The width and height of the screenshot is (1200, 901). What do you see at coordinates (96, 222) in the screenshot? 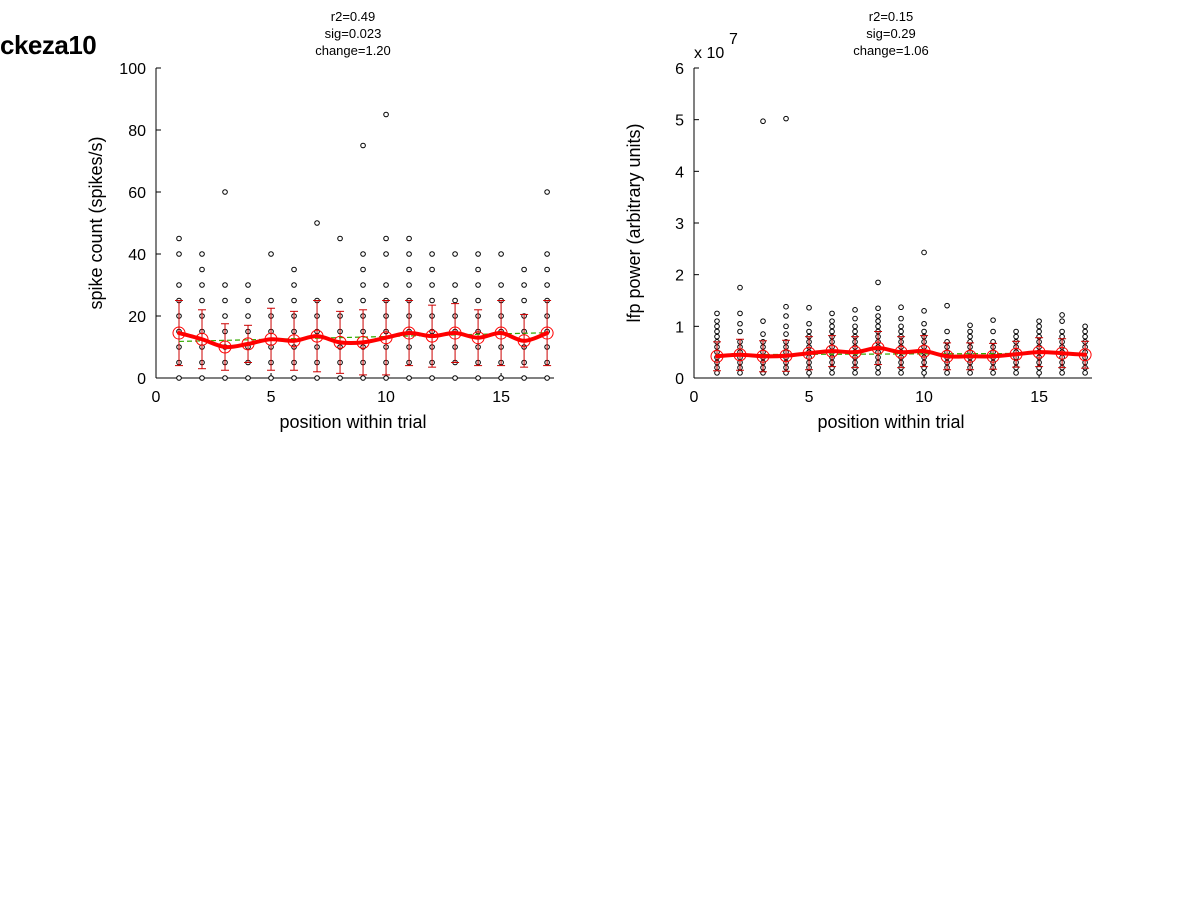
I see `y-axis-label: spike count (spikes/s)` at bounding box center [96, 222].